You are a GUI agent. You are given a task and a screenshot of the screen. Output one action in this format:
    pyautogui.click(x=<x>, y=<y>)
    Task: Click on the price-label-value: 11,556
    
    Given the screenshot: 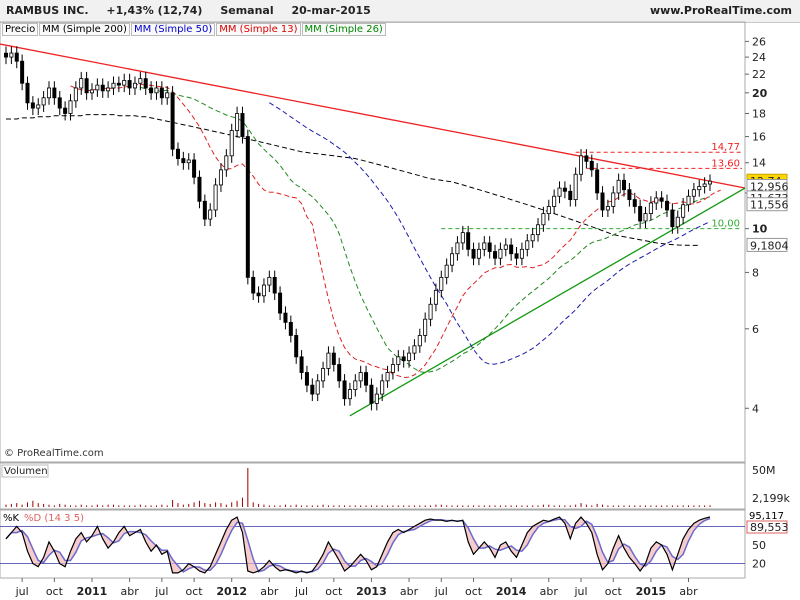 What is the action you would take?
    pyautogui.click(x=769, y=205)
    